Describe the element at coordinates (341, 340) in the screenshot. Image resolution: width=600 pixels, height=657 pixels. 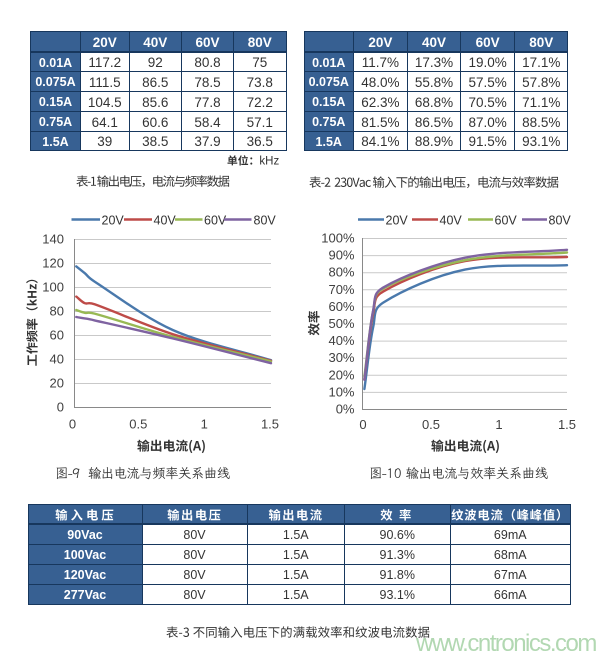
I see `svg-text: 40%` at that location.